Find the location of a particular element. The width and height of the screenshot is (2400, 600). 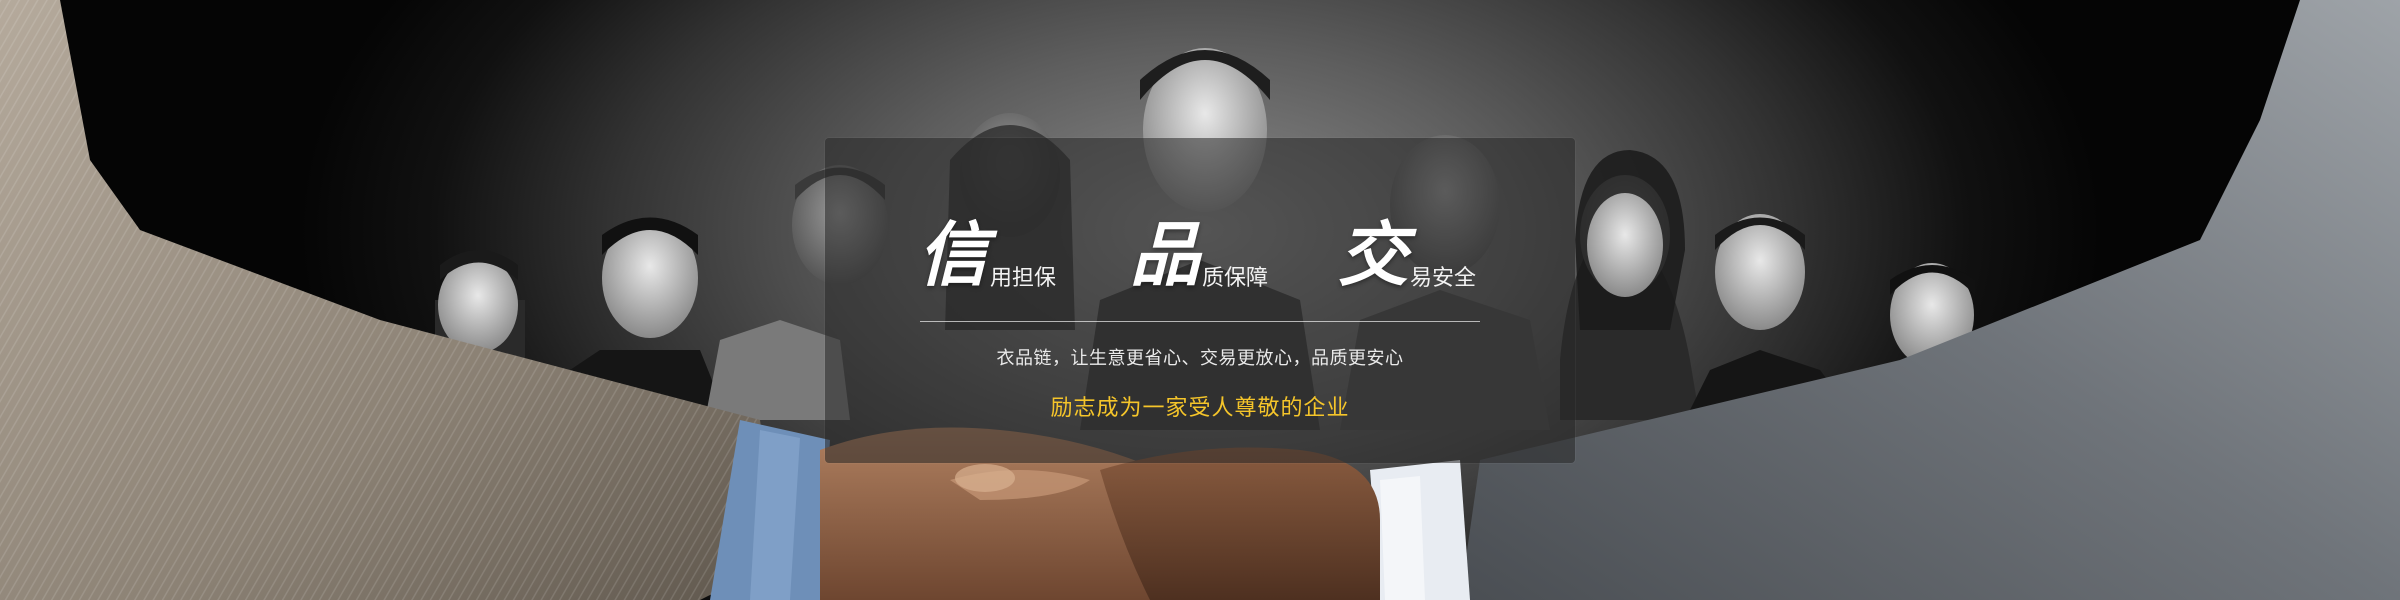

slogan-quality: 品质保障 is located at coordinates (1199, 255).